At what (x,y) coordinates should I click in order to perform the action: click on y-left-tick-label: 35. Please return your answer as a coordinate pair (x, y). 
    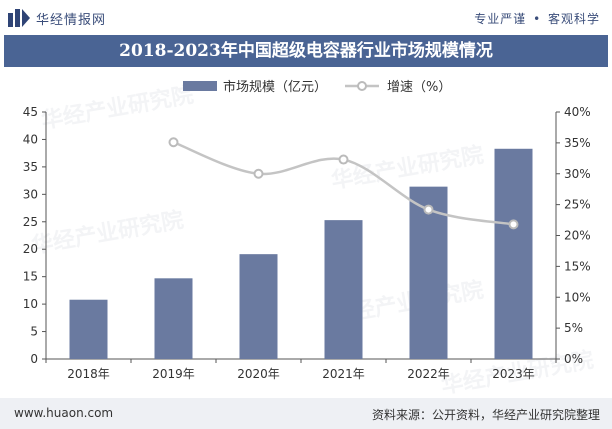
    Looking at the image, I should click on (30, 167).